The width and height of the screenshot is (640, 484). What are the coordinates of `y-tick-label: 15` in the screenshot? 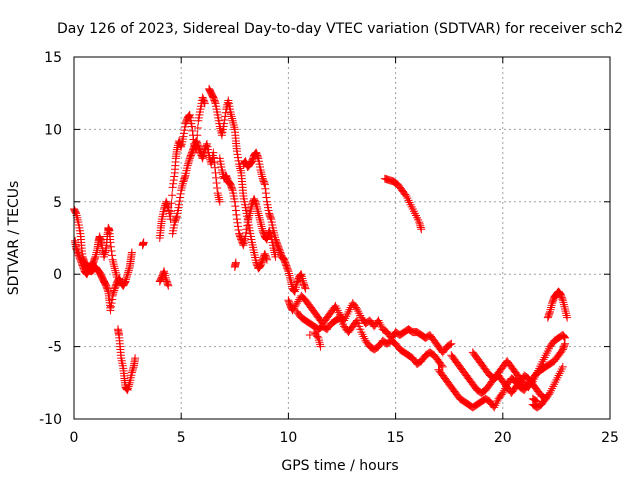 It's located at (53, 58).